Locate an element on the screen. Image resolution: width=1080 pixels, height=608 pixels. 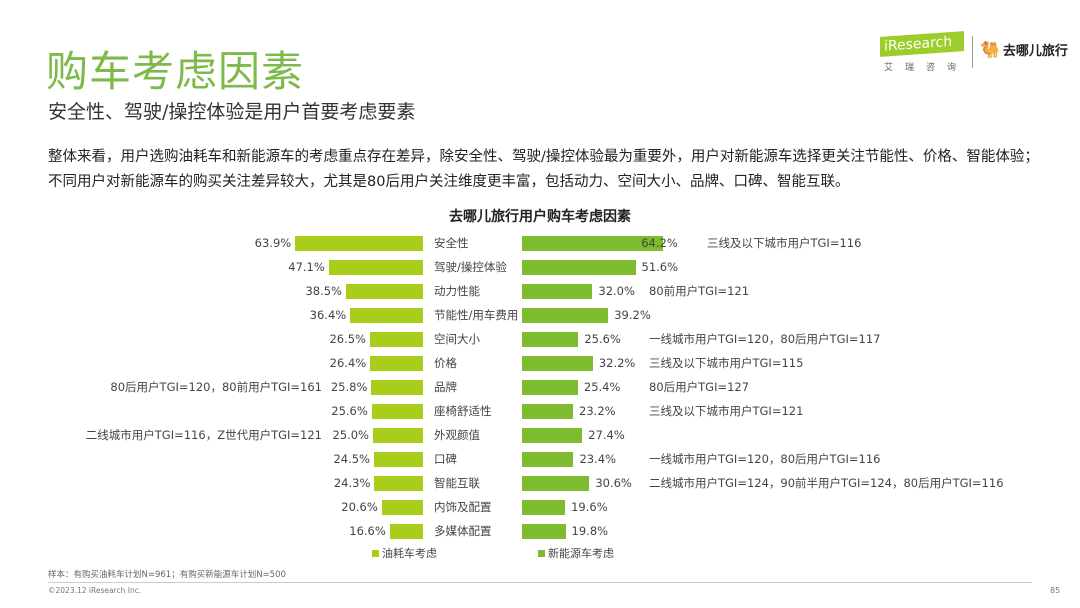
footer-divider is located at coordinates (540, 582).